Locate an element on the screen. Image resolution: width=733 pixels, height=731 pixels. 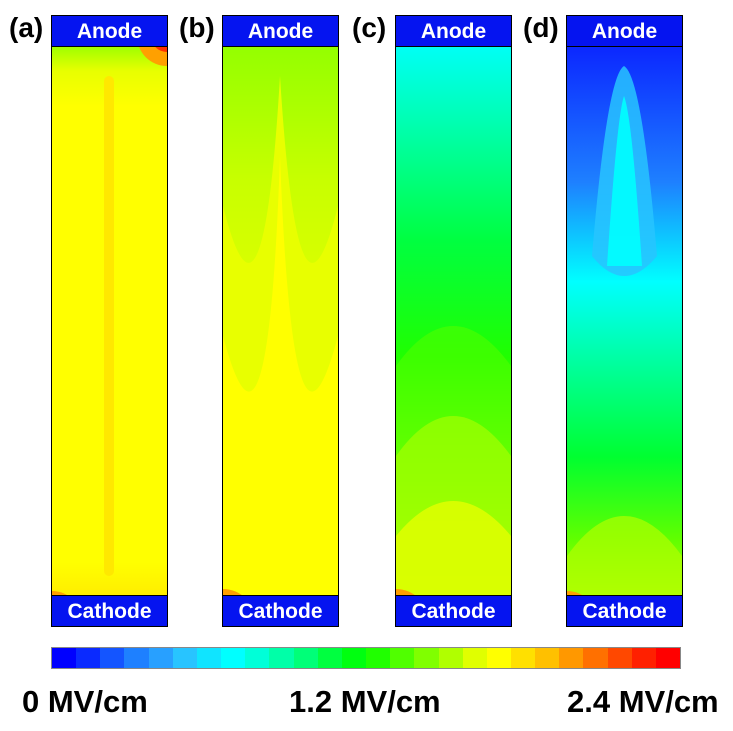
field-map-b is located at coordinates (280, 328).